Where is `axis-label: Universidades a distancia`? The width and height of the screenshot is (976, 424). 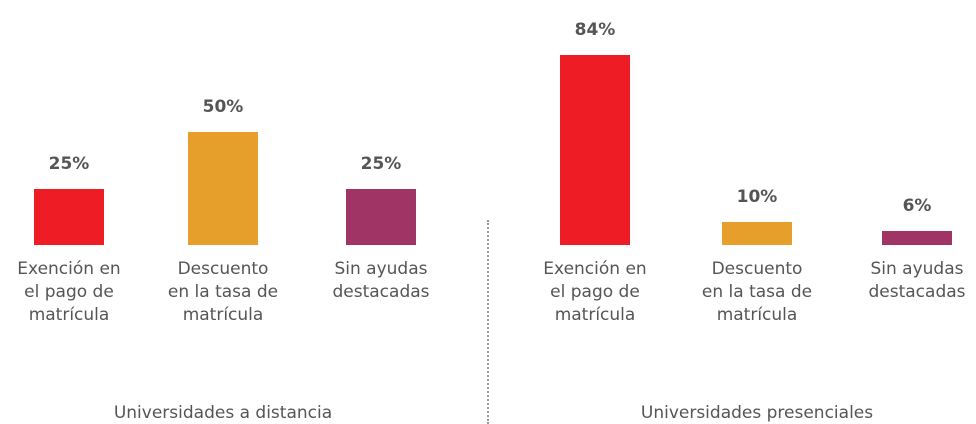
axis-label: Universidades a distancia is located at coordinates (223, 413).